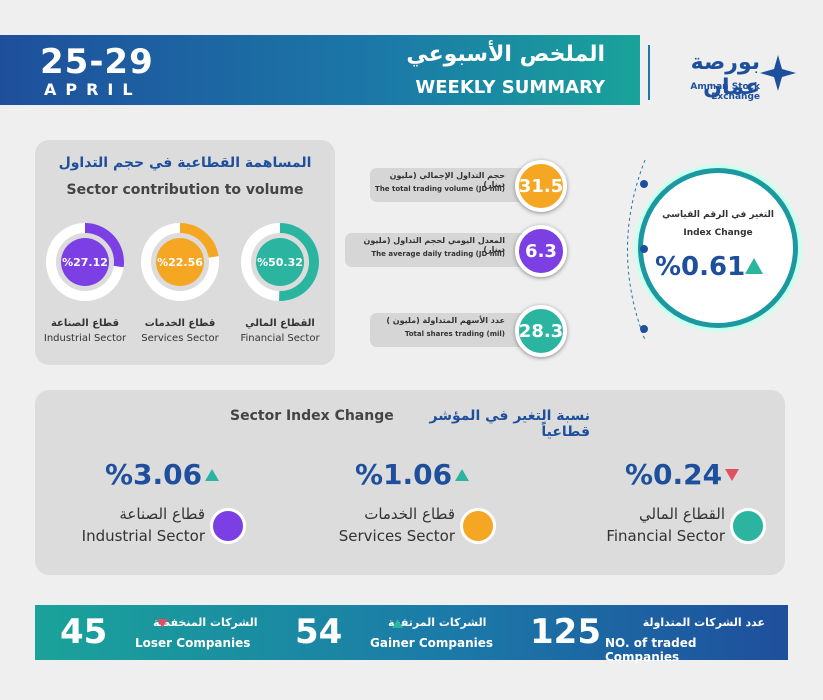 This screenshot has height=700, width=823. What do you see at coordinates (674, 474) in the screenshot?
I see `sector-change: %0.24` at bounding box center [674, 474].